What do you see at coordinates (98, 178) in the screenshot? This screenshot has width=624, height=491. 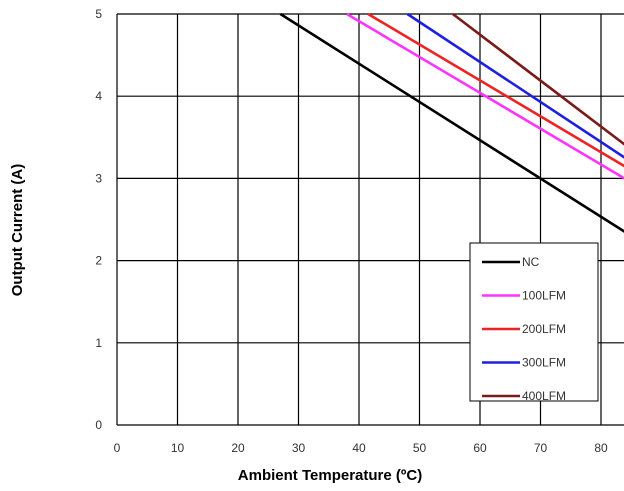 I see `y-tick-label: 3` at bounding box center [98, 178].